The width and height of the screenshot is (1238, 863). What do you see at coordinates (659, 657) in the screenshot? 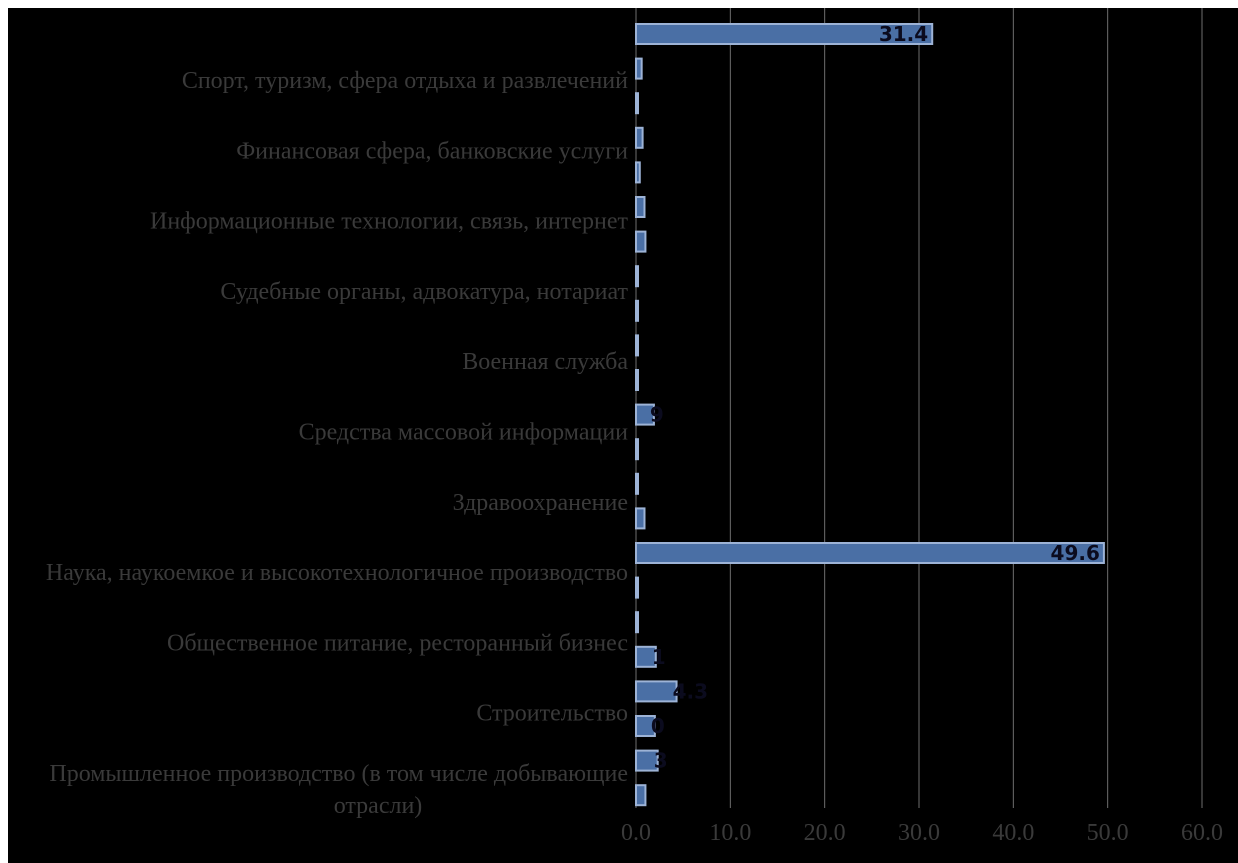
I see `data-label: 1` at bounding box center [659, 657].